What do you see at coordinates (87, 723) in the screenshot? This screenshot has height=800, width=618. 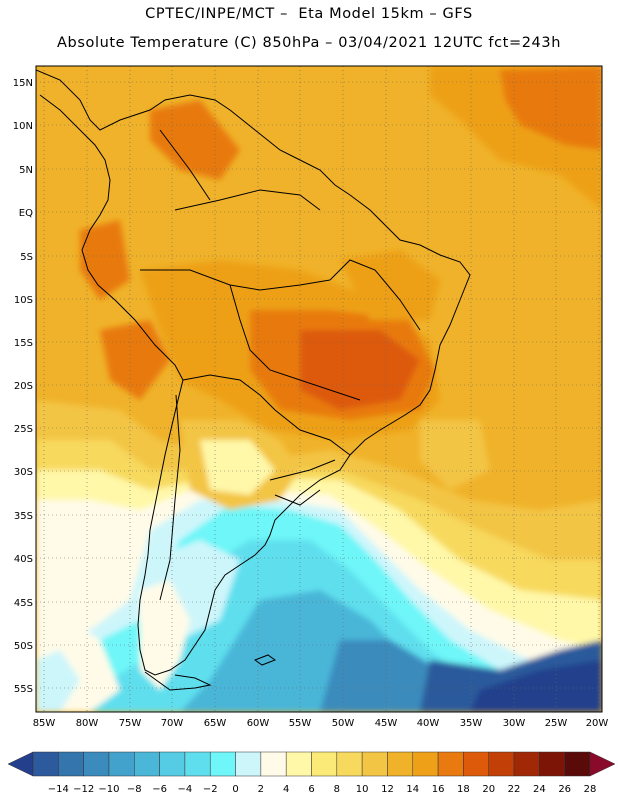 I see `lon-label: 80W` at bounding box center [87, 723].